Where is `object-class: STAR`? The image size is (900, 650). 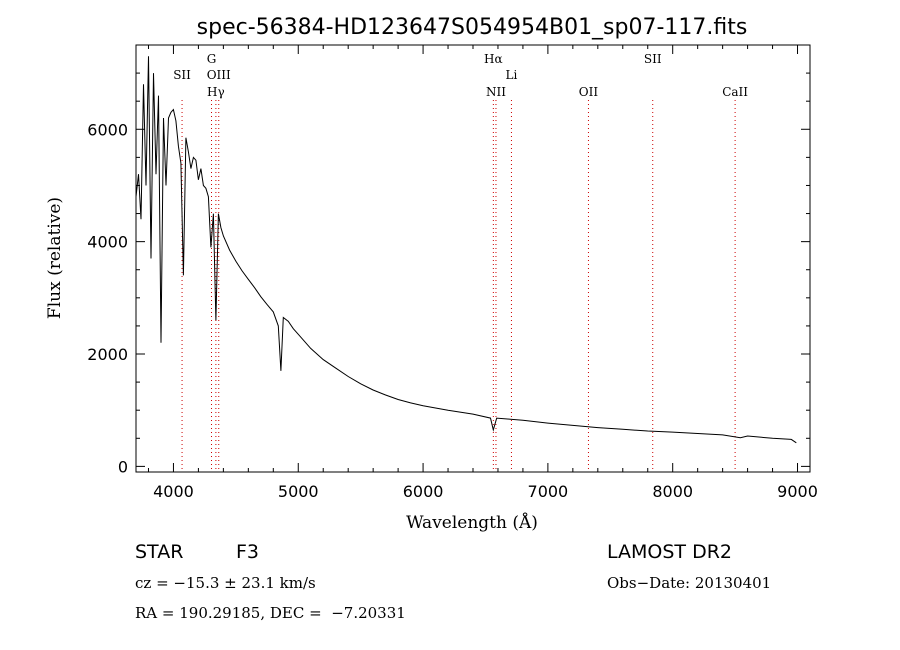
object-class: STAR is located at coordinates (159, 552).